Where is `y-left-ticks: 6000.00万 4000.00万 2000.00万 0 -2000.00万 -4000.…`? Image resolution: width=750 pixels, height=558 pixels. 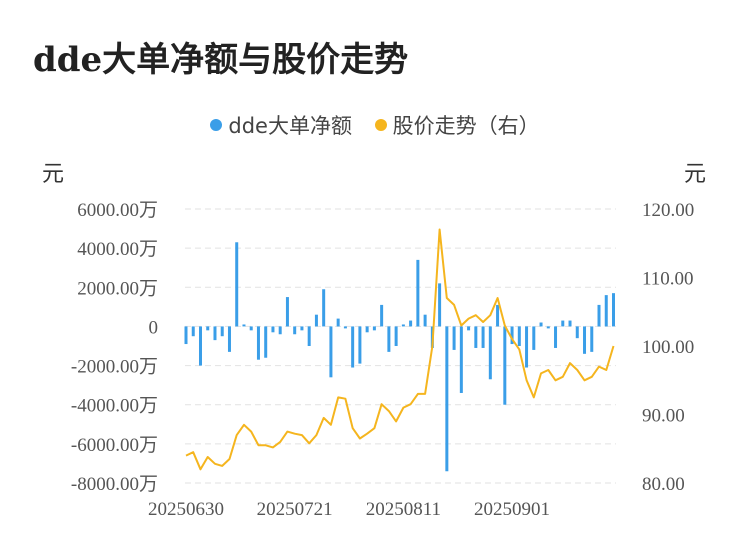
y-left-ticks: 6000.00万 4000.00万 2000.00万 0 -2000.00万 -4000.… is located at coordinates (114, 347).